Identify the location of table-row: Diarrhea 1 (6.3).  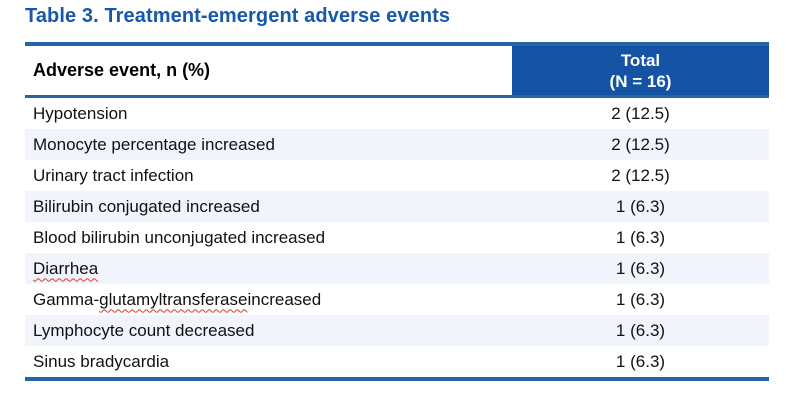
(397, 268).